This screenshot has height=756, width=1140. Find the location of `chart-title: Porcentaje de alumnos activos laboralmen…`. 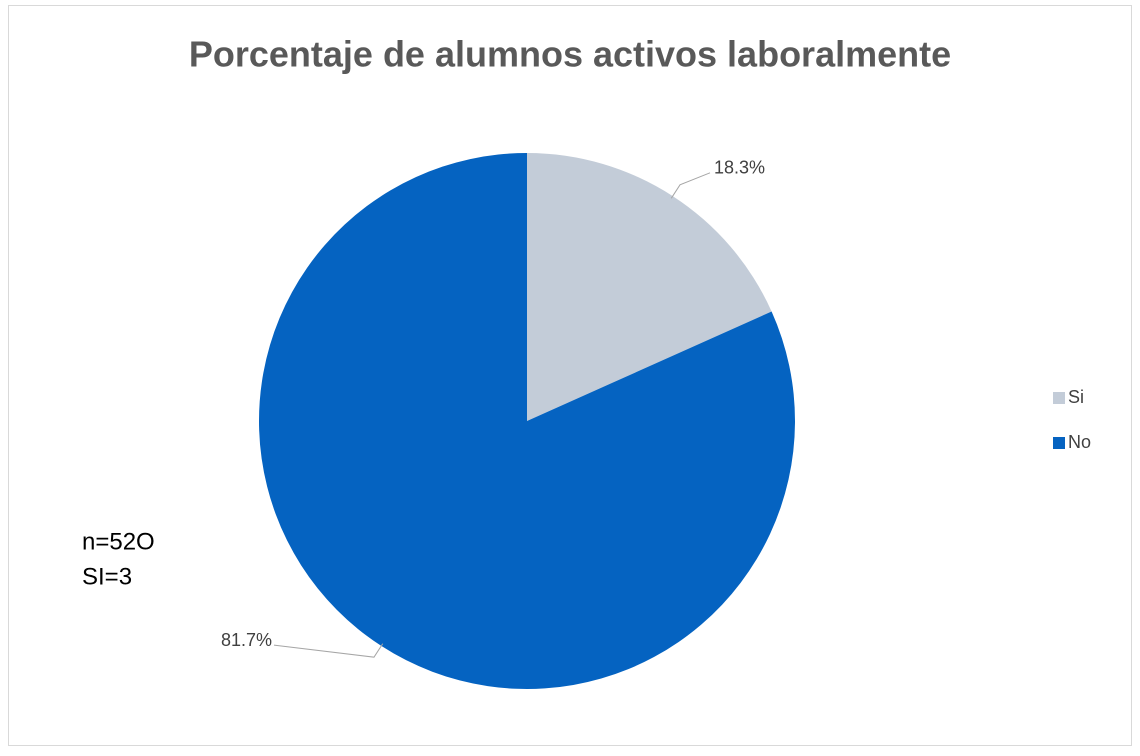

chart-title: Porcentaje de alumnos activos laboralmen… is located at coordinates (570, 54).